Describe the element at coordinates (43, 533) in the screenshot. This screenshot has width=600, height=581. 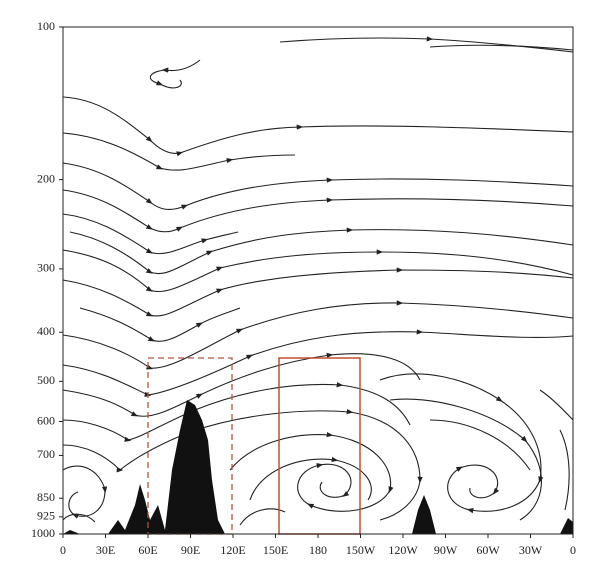
I see `y-tick-label: 1000` at that location.